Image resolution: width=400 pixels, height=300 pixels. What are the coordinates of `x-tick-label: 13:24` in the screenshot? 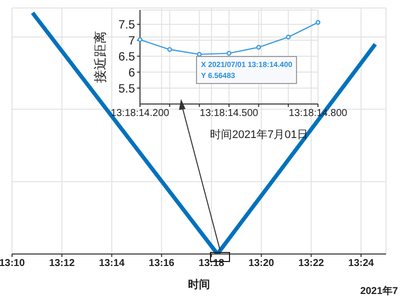 It's located at (361, 264).